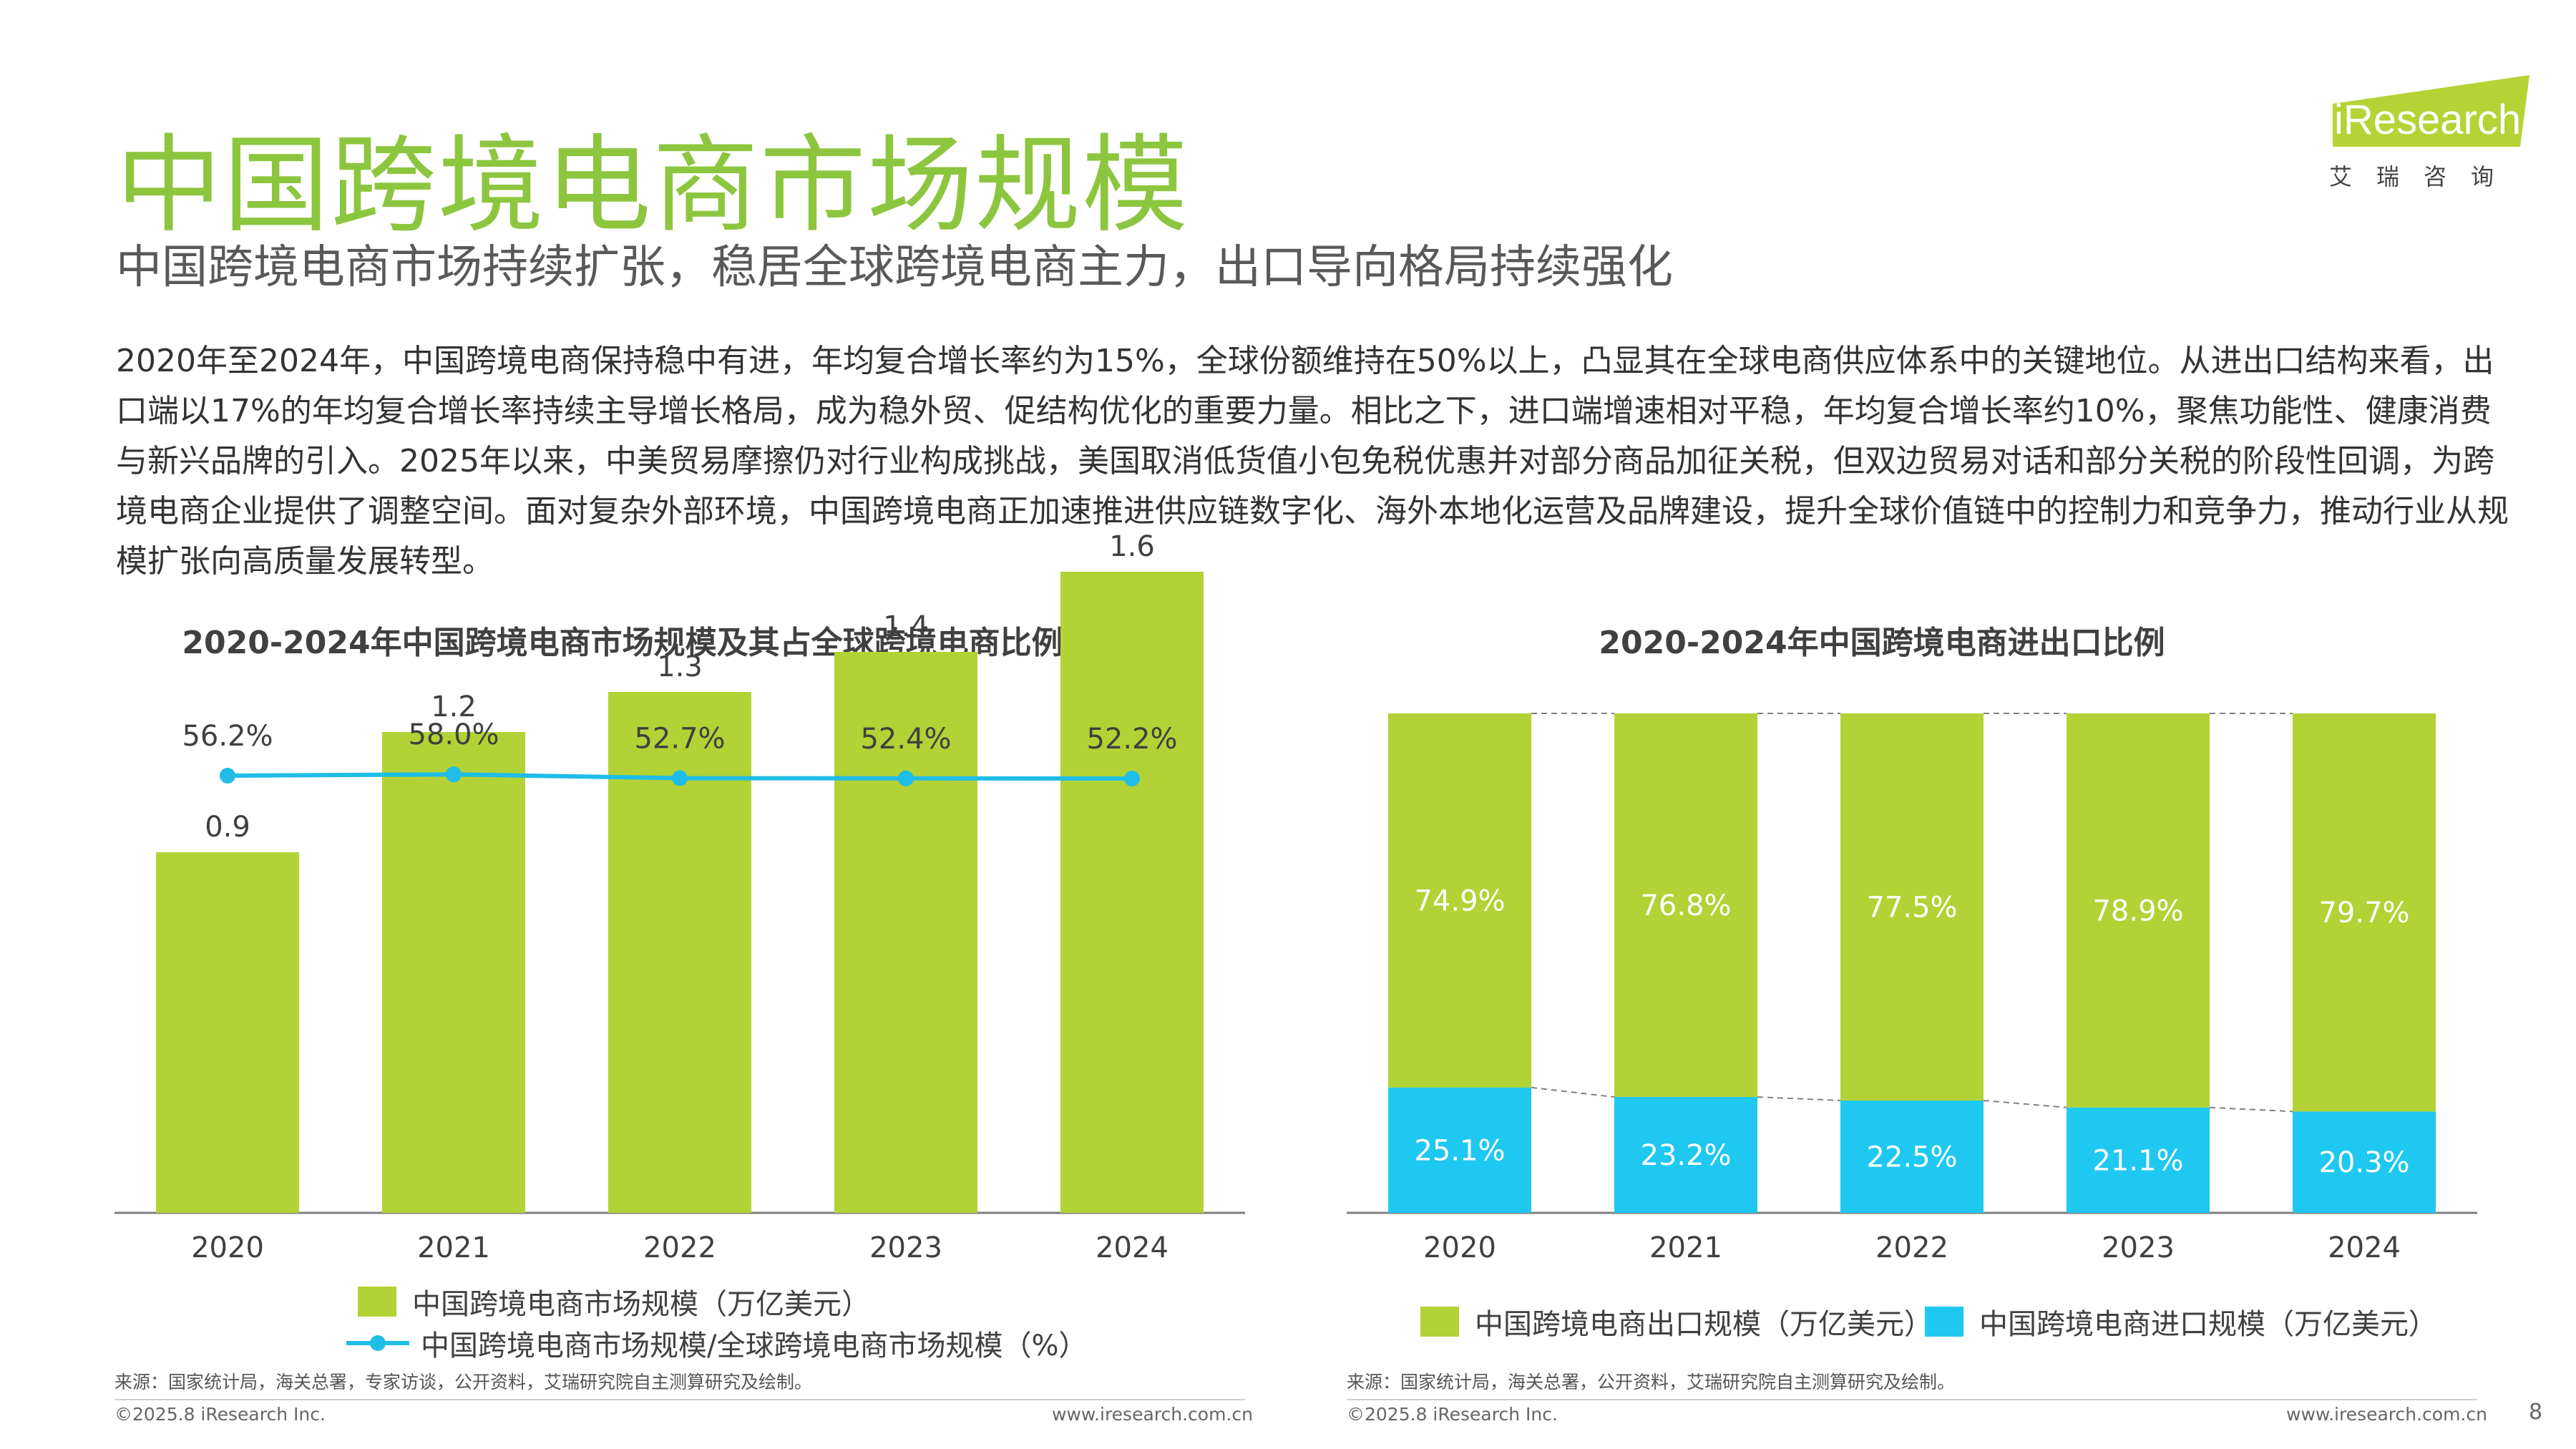  Describe the element at coordinates (1704, 1324) in the screenshot. I see `legend-label-export: 中国跨境电商出口规模（万亿美元）` at that location.